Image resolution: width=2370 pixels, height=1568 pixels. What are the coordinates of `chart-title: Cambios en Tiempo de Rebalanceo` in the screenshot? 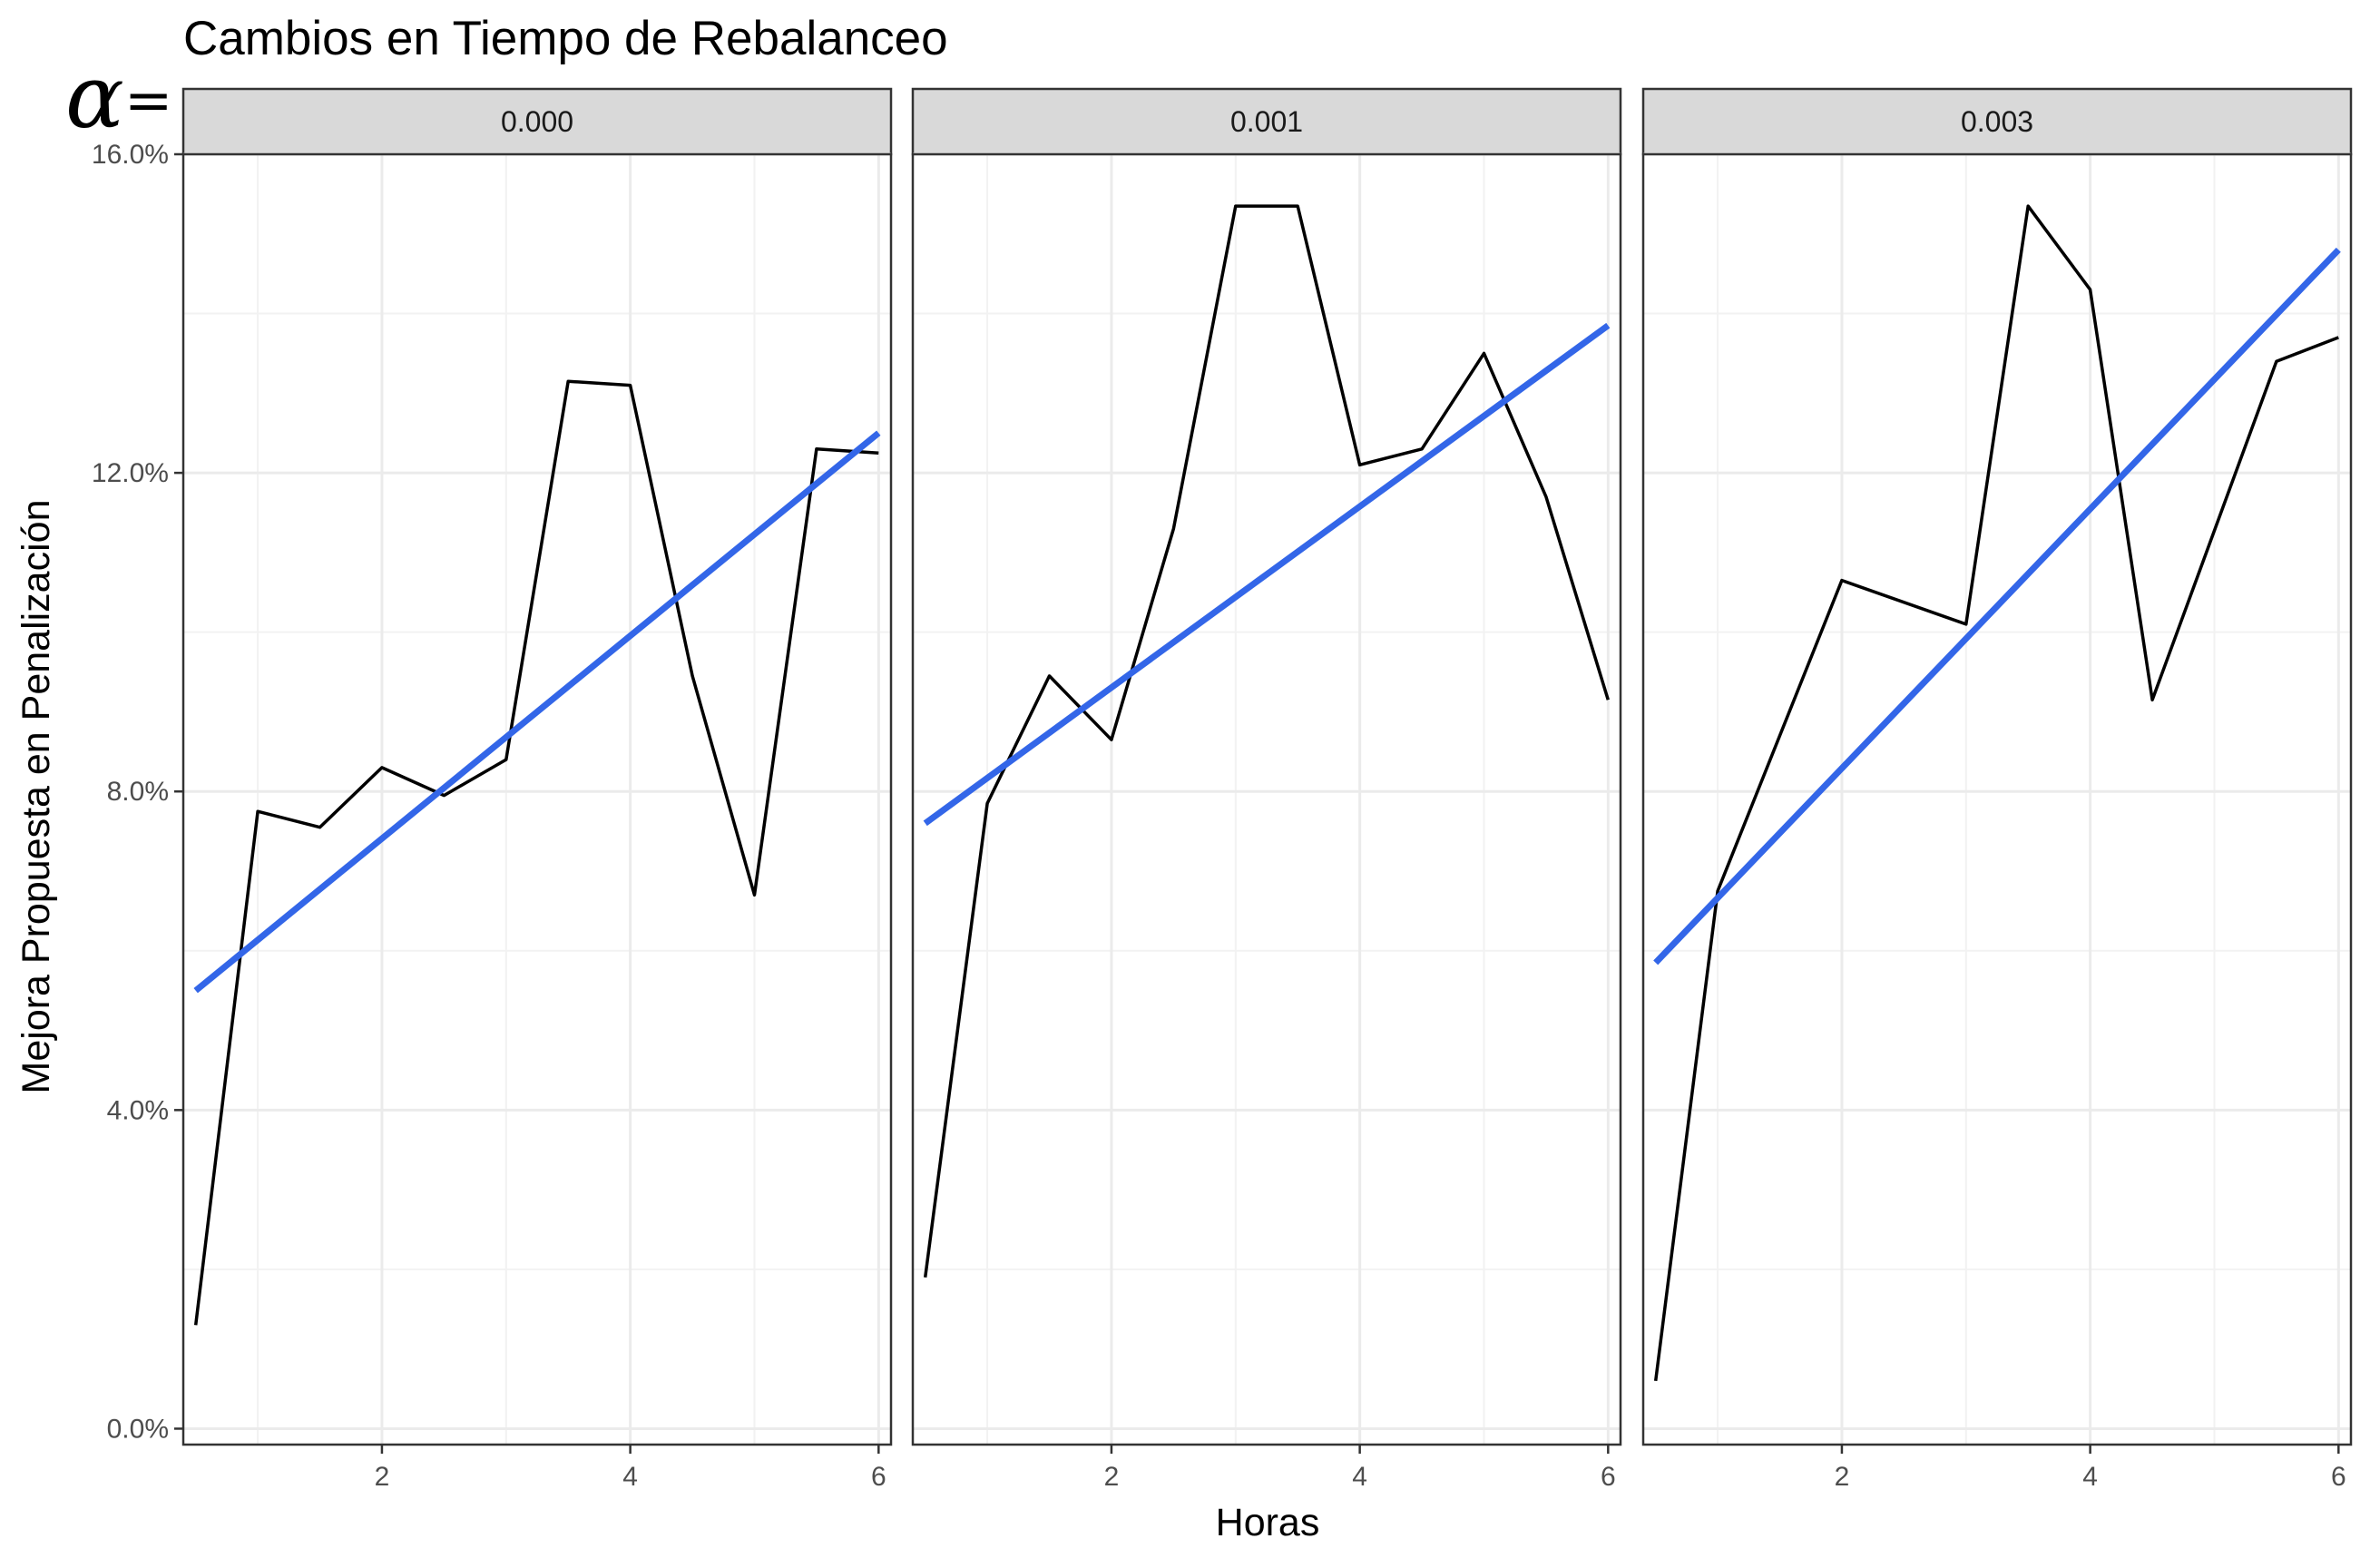 It's located at (565, 38).